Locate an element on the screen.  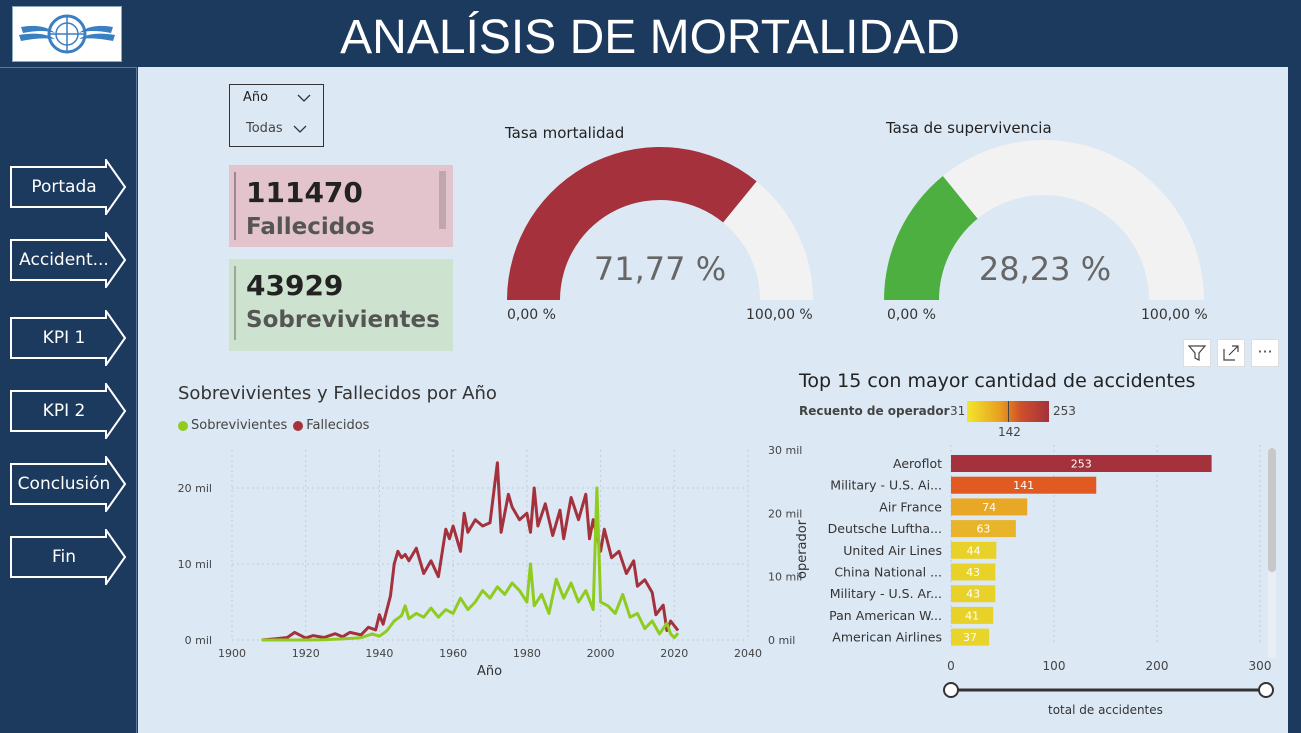
bar-chart-ylabel: operador is located at coordinates (802, 549).